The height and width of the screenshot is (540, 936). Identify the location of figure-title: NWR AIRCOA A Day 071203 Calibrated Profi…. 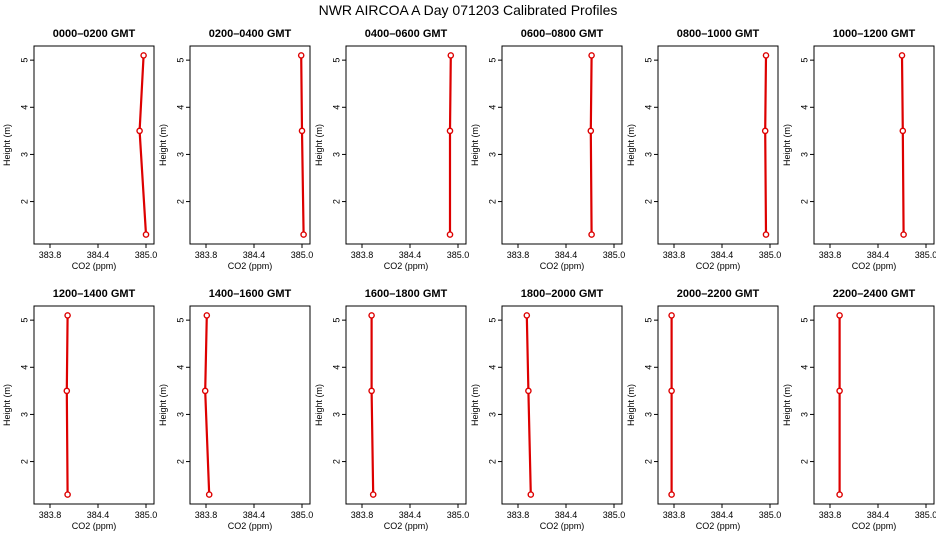
(468, 10).